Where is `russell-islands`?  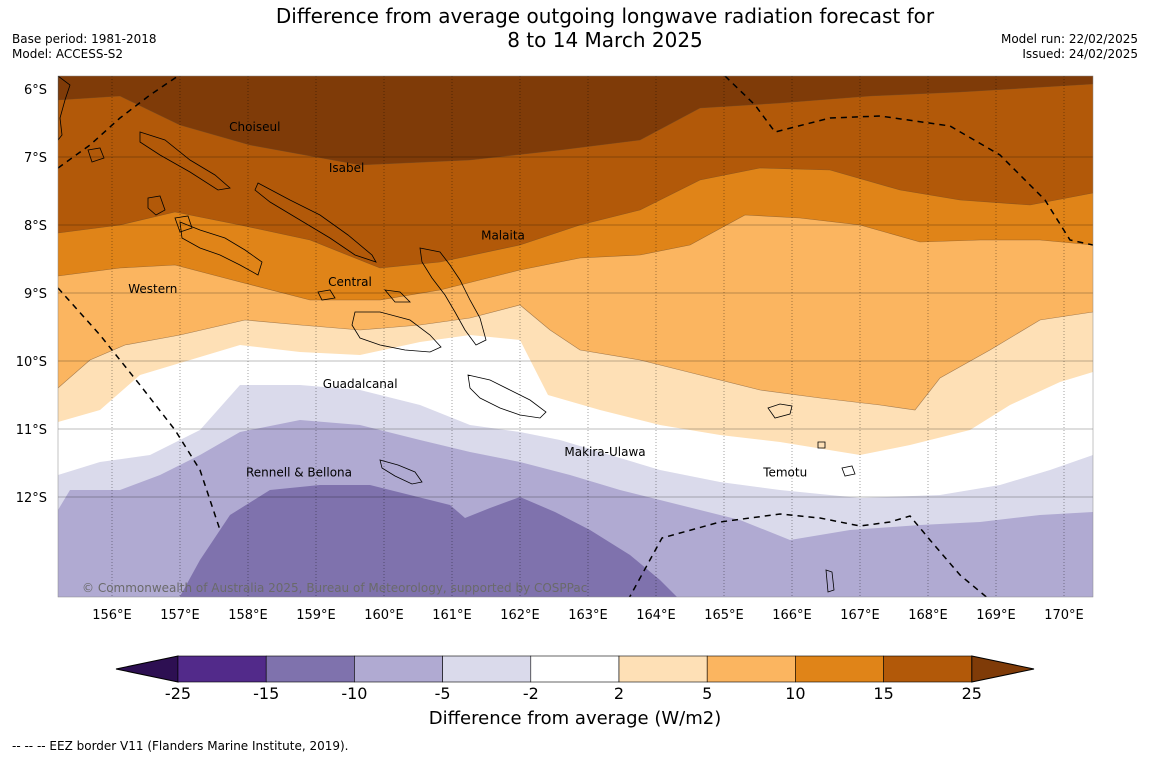
russell-islands is located at coordinates (397, 296).